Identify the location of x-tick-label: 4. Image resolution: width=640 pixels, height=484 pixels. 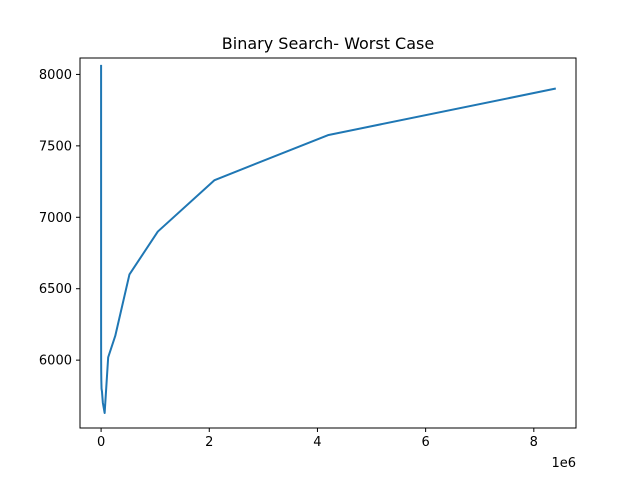
(317, 442).